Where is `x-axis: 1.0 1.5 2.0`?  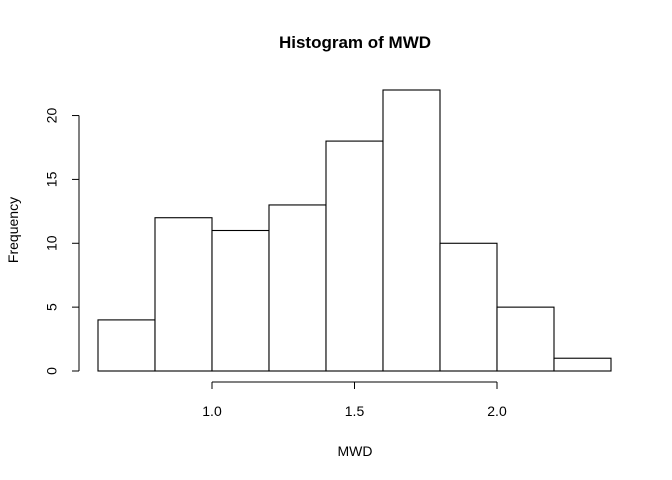
x-axis: 1.0 1.5 2.0 is located at coordinates (354, 400).